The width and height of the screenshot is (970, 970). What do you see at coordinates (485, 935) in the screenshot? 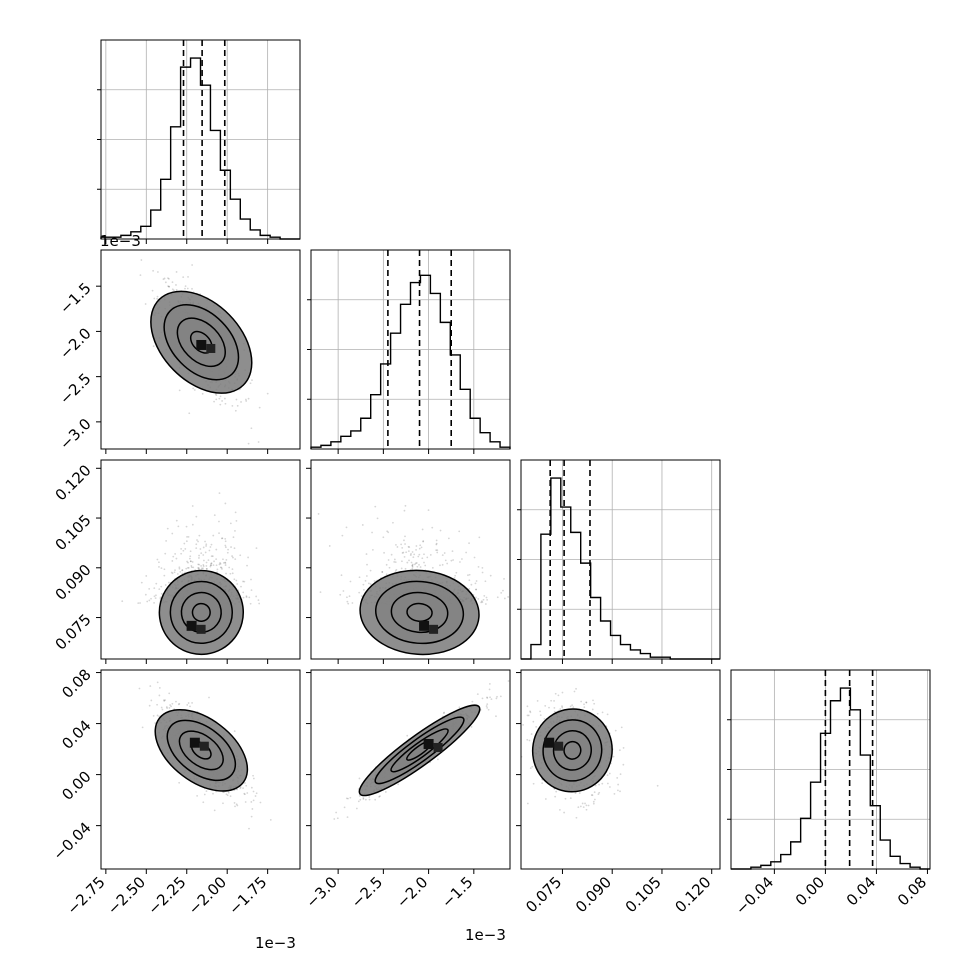
I see `x-offset-label: 1e−3` at bounding box center [485, 935].